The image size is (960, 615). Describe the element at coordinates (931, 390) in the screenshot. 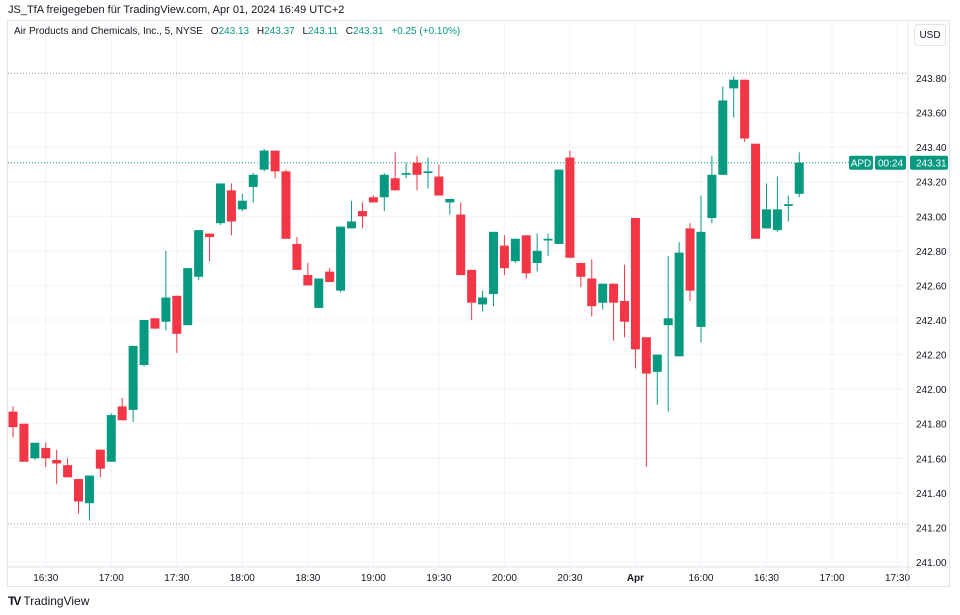

I see `y-tick-label: 242.00` at that location.